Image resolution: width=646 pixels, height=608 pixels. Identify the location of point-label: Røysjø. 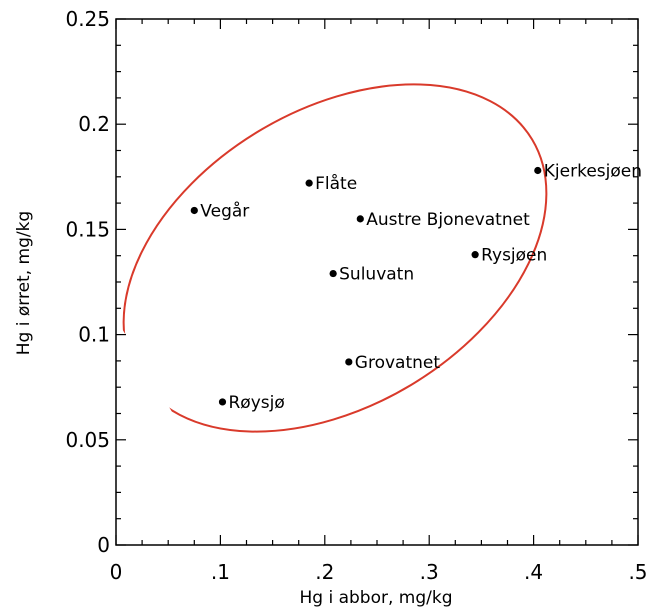
(256, 403).